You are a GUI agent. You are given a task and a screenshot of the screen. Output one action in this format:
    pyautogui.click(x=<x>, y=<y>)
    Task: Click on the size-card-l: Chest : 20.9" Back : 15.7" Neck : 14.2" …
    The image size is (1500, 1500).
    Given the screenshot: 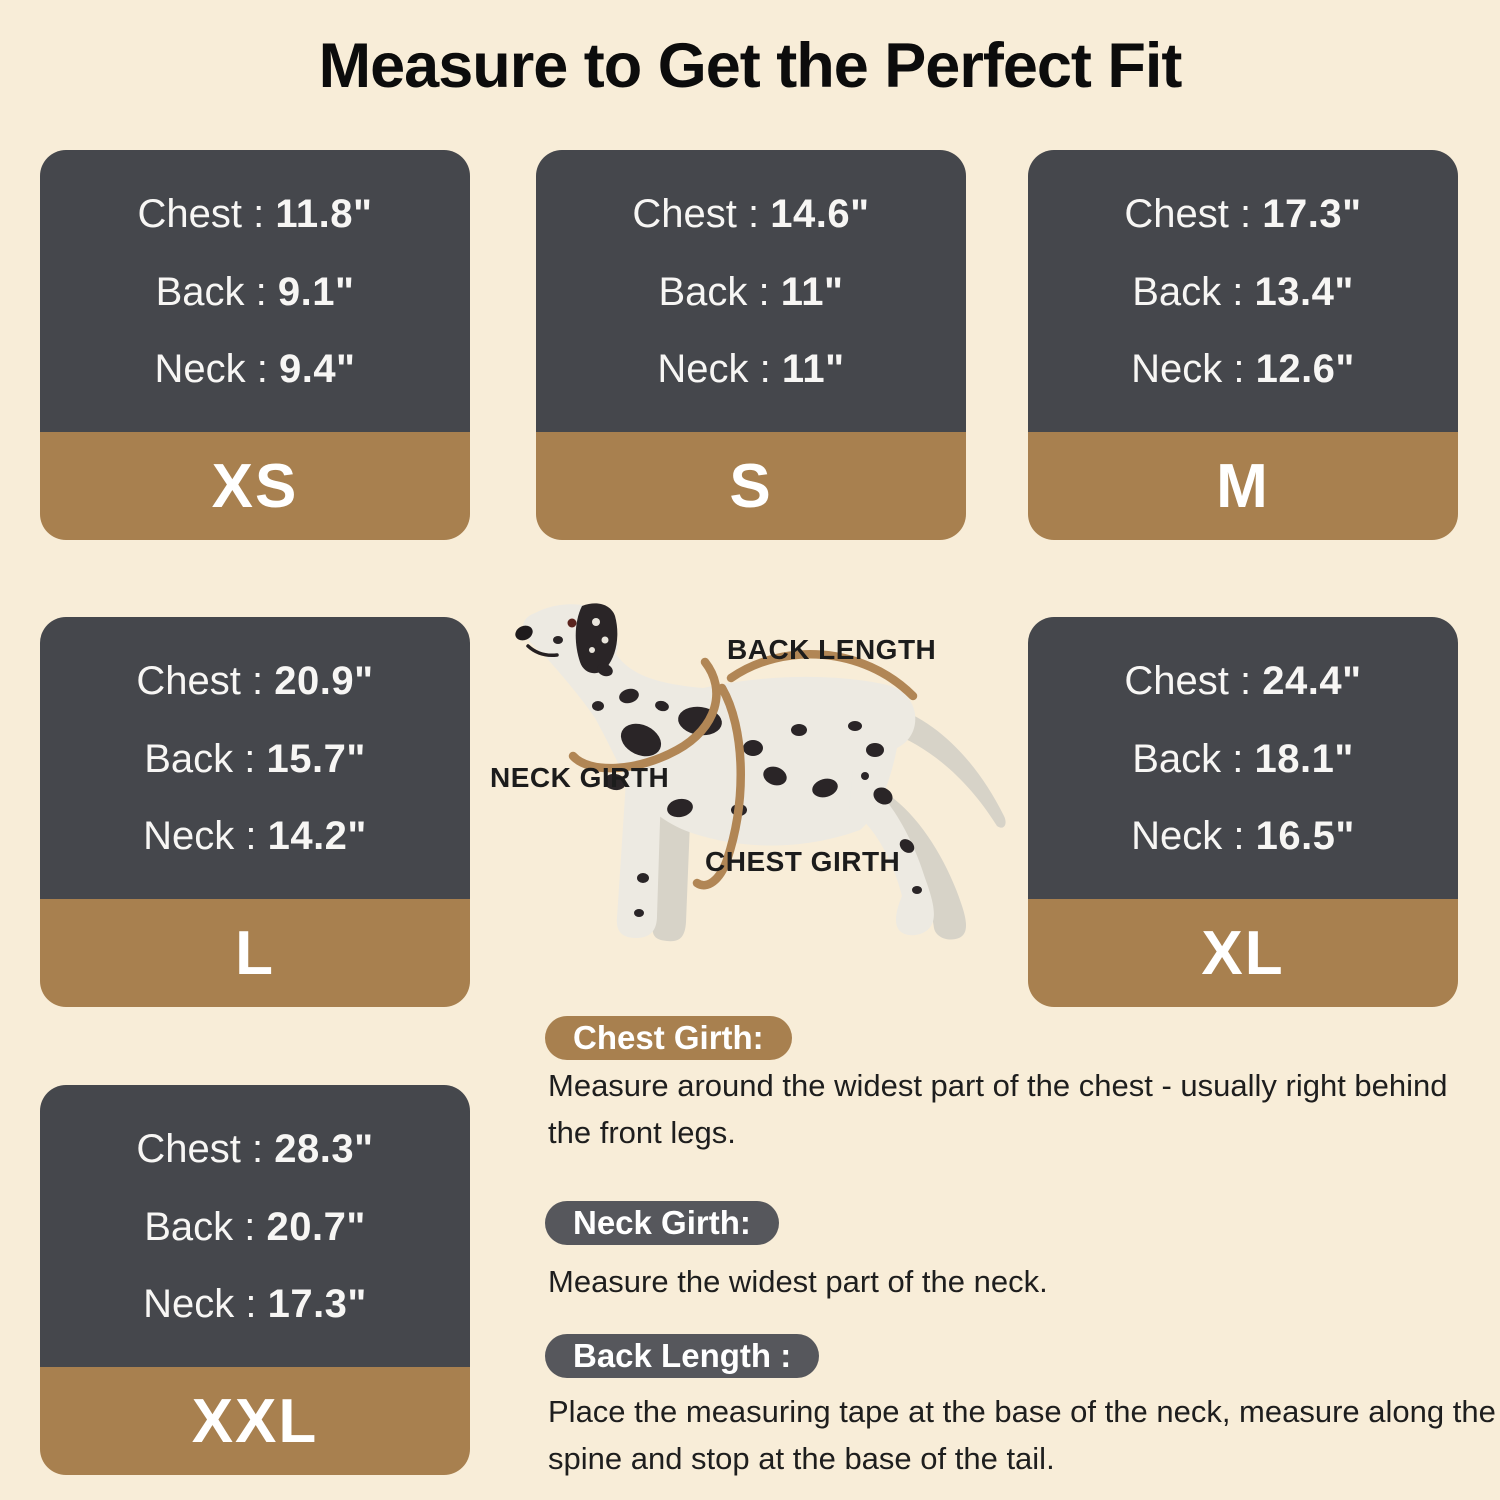 What is the action you would take?
    pyautogui.click(x=255, y=812)
    